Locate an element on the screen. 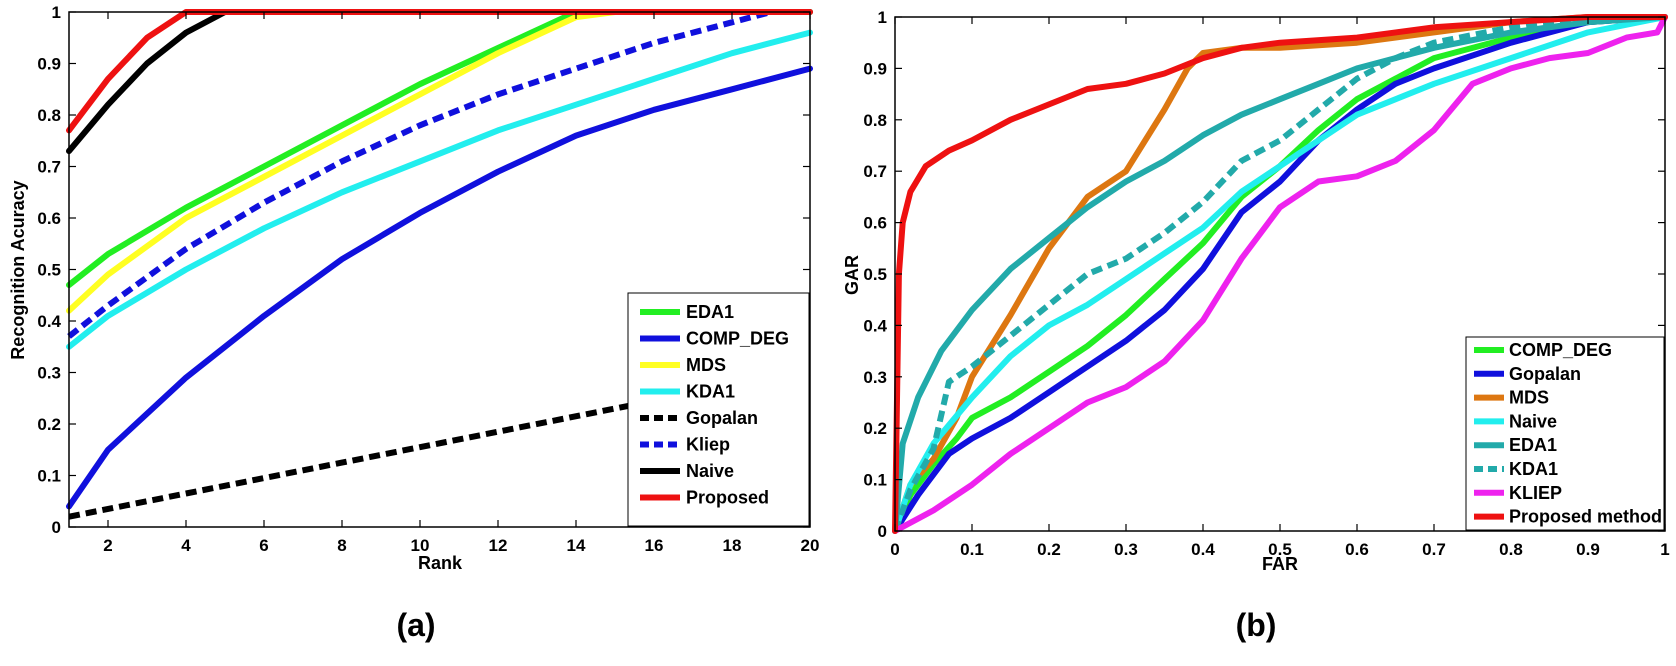 The image size is (1676, 666). y-tick-label-a: 0.5 is located at coordinates (49, 270).